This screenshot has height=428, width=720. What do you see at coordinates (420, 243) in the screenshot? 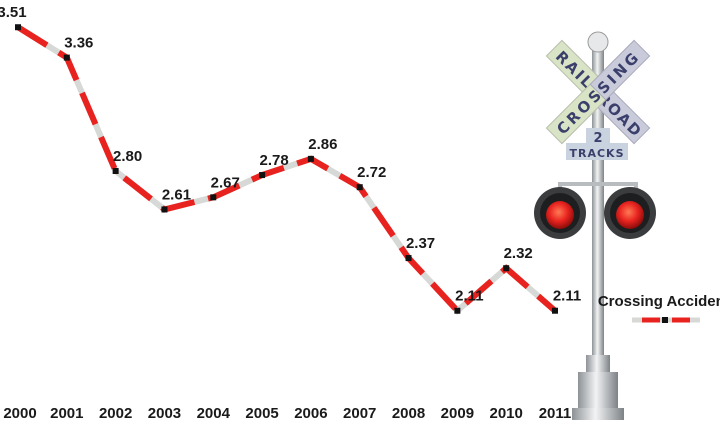
I see `data-label: 2.37` at bounding box center [420, 243].